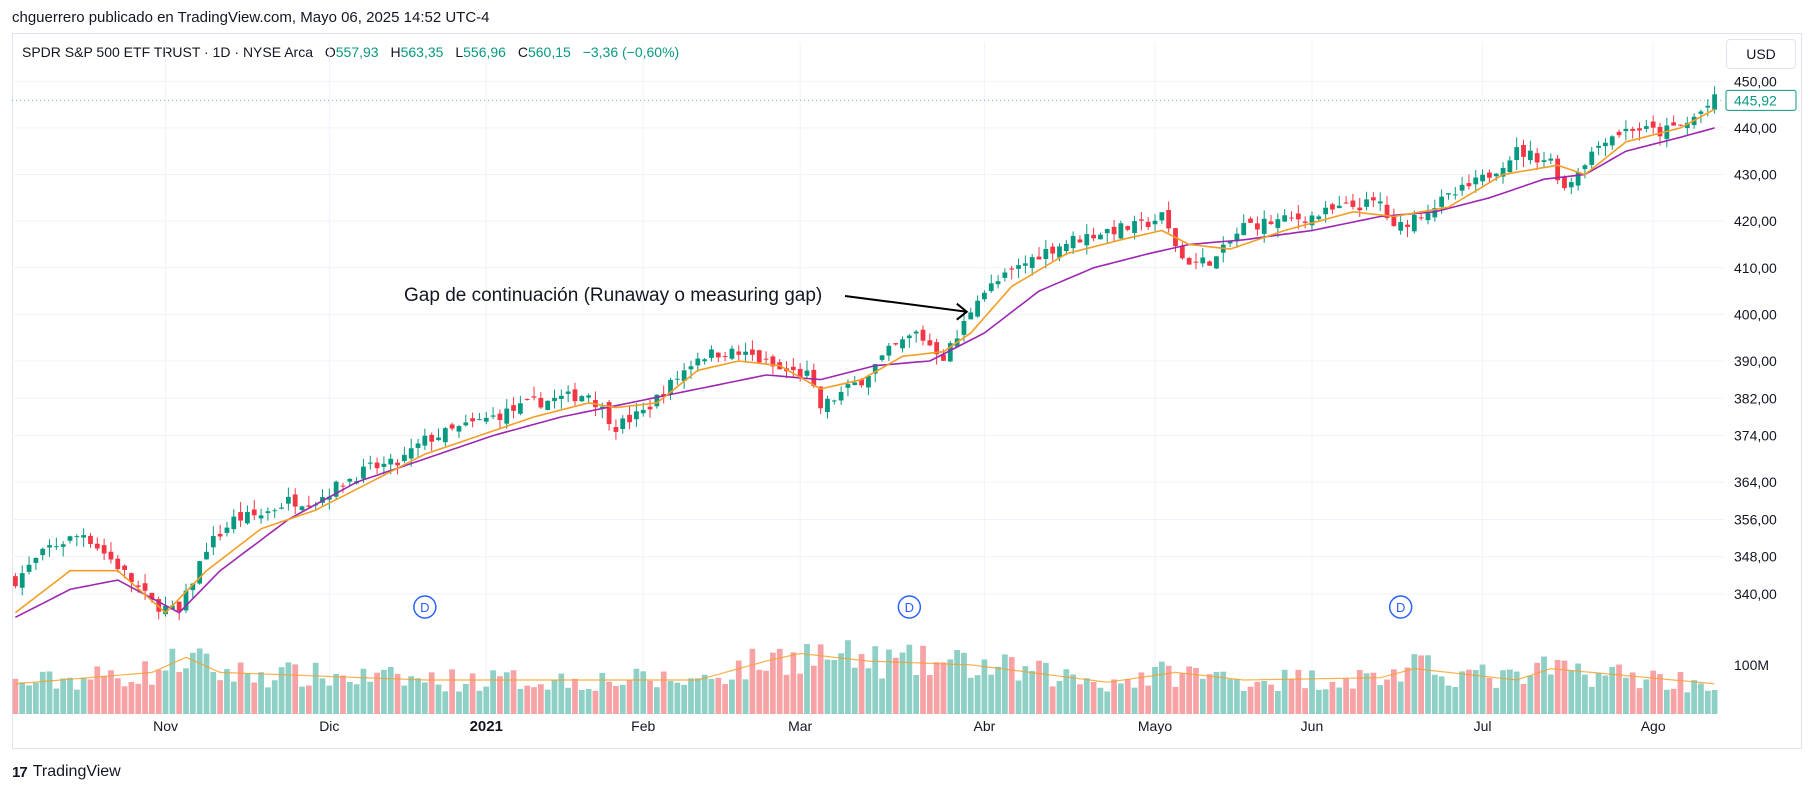 This screenshot has height=792, width=1814. Describe the element at coordinates (167, 52) in the screenshot. I see `symbol-name: SPDR S&P 500 ETF TRUST · 1D · NYSE Arca` at that location.